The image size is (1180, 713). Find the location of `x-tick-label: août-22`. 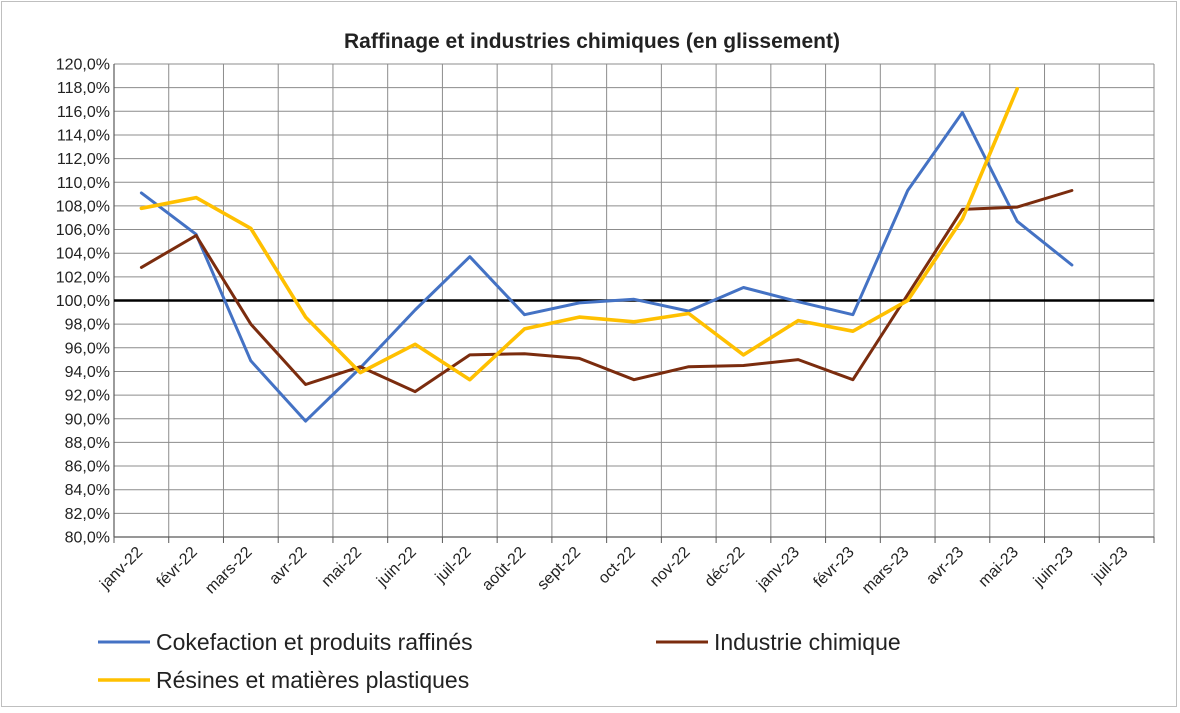

x-tick-label: août-22 is located at coordinates (504, 569).